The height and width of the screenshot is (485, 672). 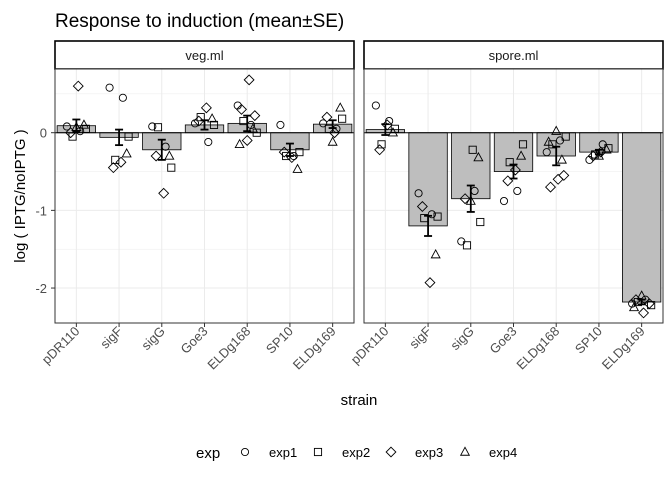 What do you see at coordinates (41, 210) in the screenshot?
I see `y-tick-label: -1` at bounding box center [41, 210].